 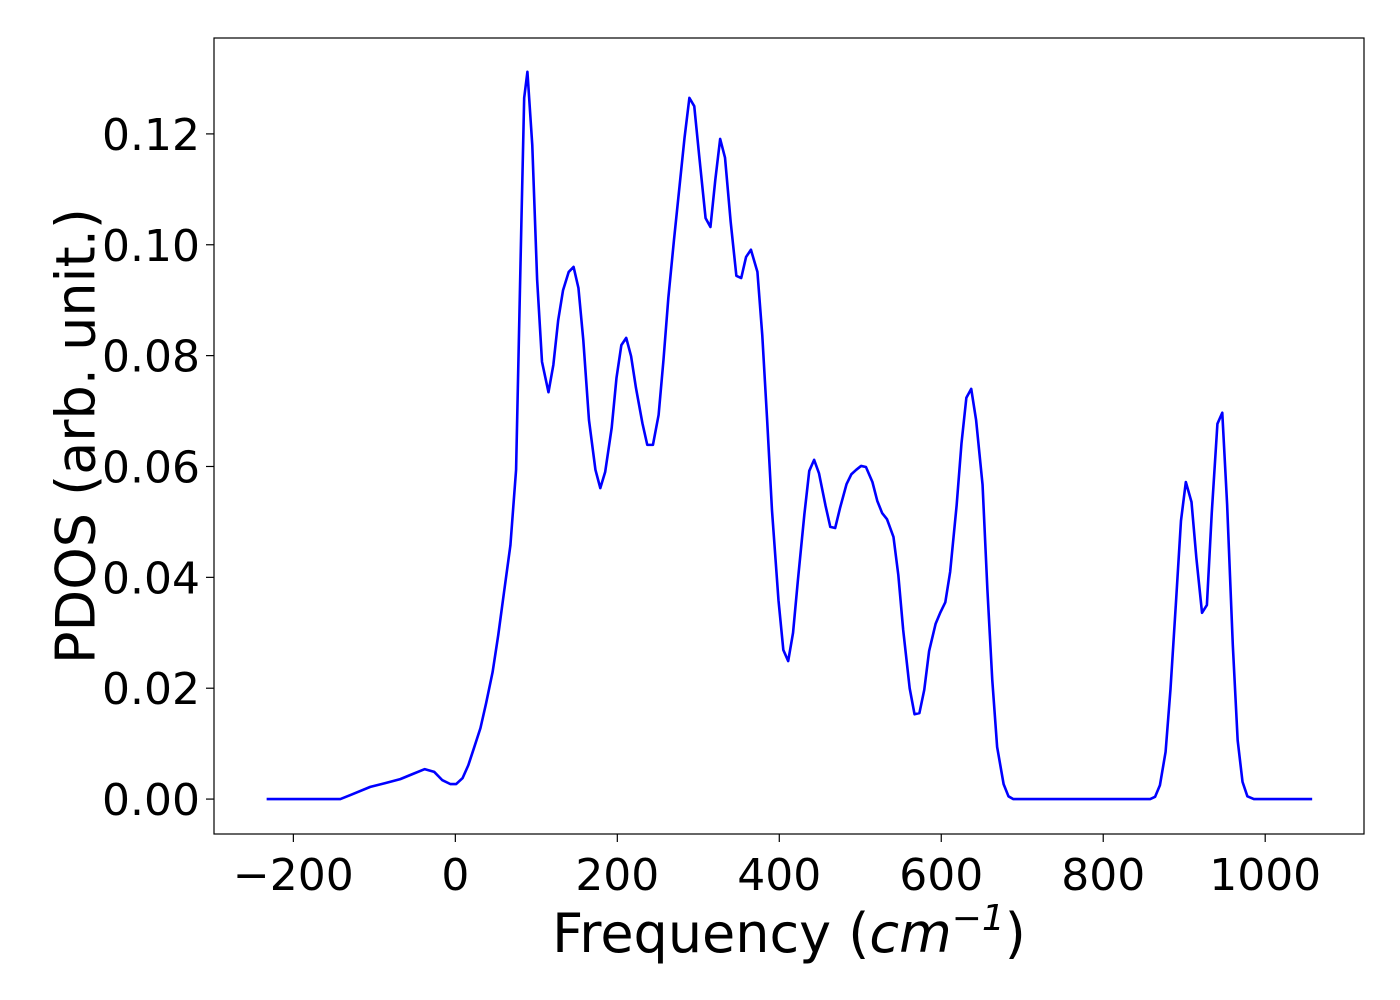 What do you see at coordinates (151, 357) in the screenshot?
I see `y-tick-label: 0.08` at bounding box center [151, 357].